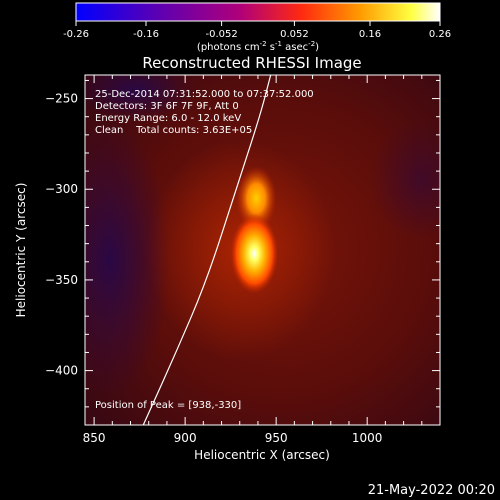 This screenshot has width=500, height=500. What do you see at coordinates (185, 438) in the screenshot?
I see `x-tick-label: 900` at bounding box center [185, 438].